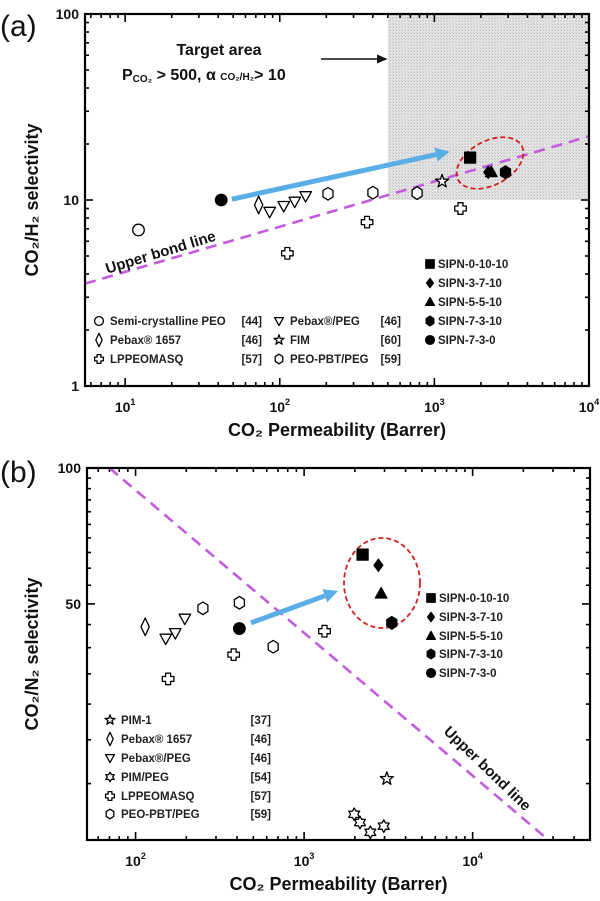 The width and height of the screenshot is (600, 901). I want to click on x-tick-label: 10⁴, so click(472, 860).